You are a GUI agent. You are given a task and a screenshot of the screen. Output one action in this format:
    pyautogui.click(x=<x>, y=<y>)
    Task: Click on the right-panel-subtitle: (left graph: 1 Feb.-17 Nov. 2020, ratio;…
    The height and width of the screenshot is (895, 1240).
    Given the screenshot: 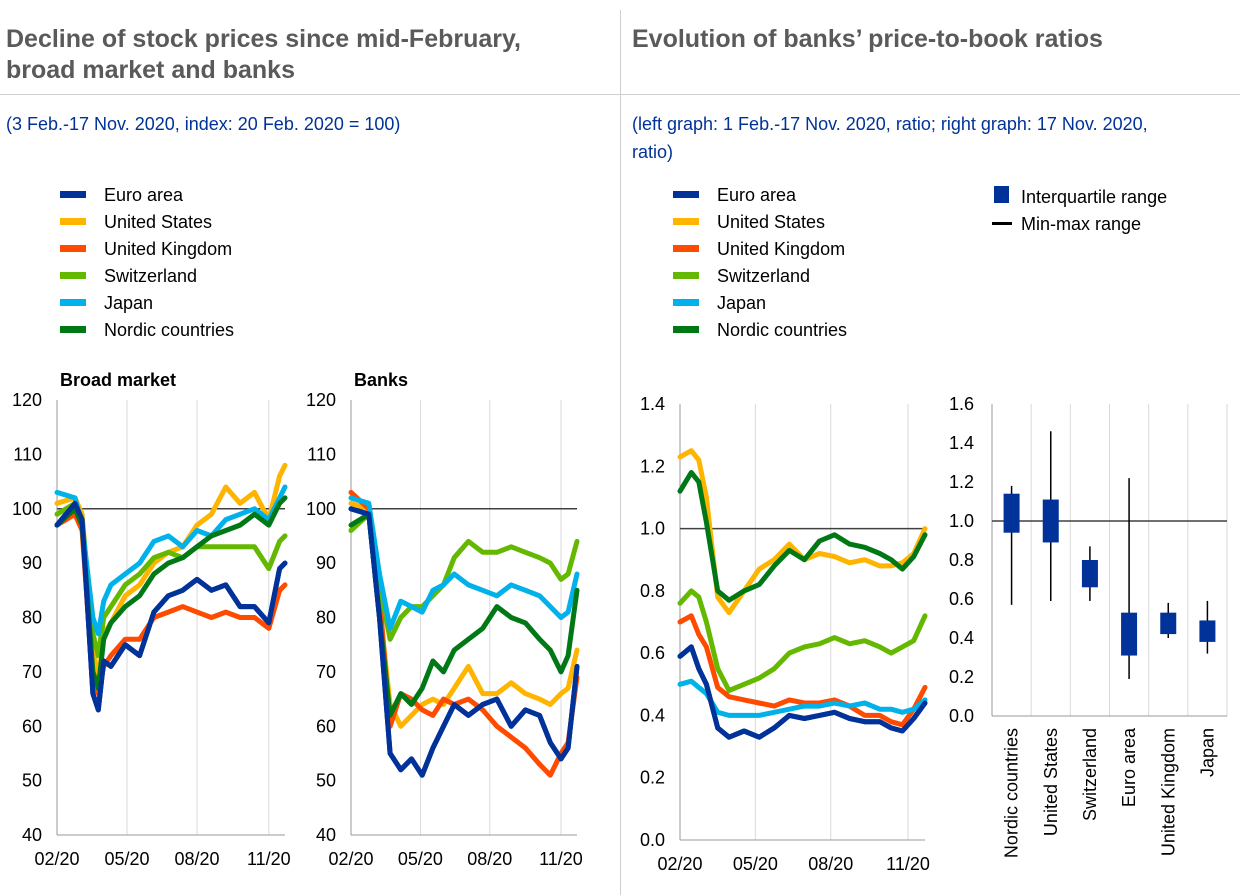 What is the action you would take?
    pyautogui.click(x=934, y=138)
    